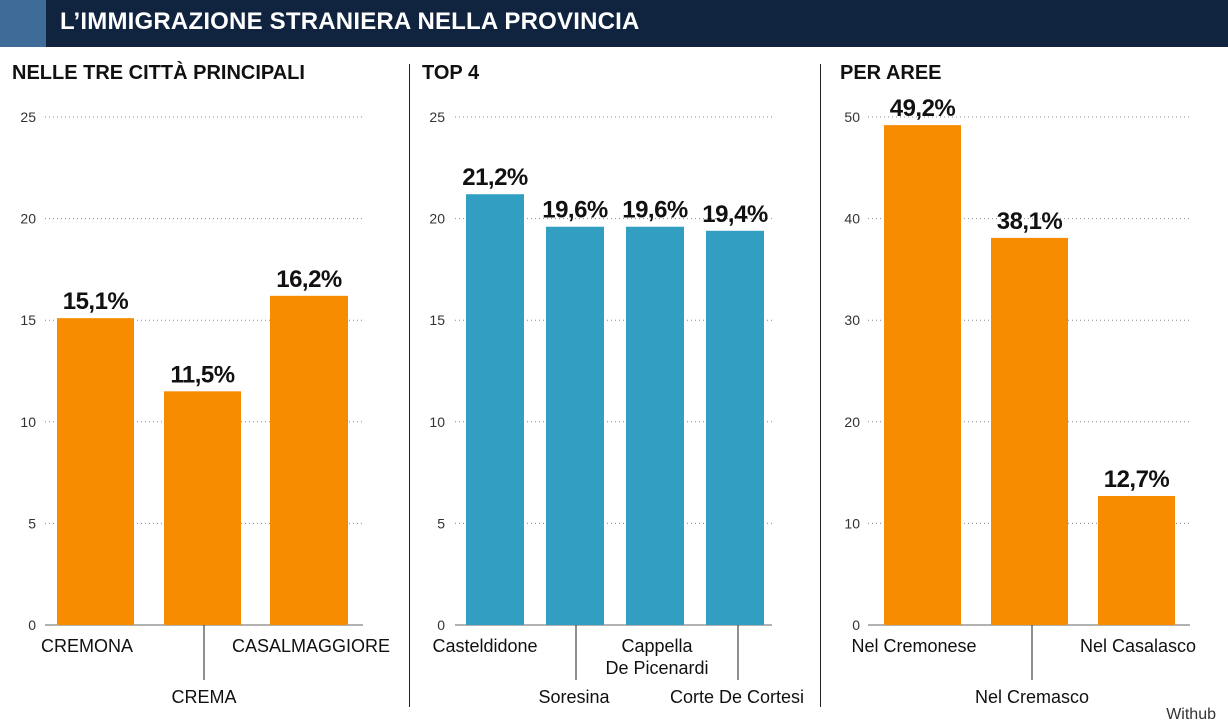 This screenshot has width=1228, height=727. What do you see at coordinates (202, 374) in the screenshot?
I see `bar-value-label: 11,5%` at bounding box center [202, 374].